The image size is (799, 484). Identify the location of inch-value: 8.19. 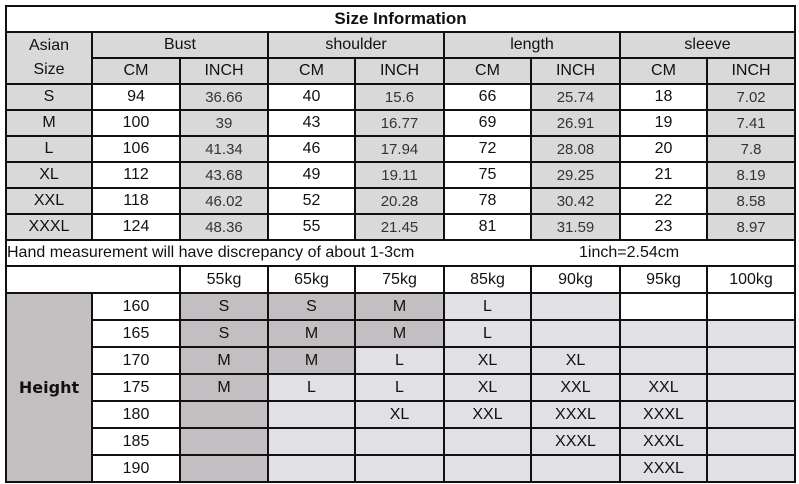
(751, 175).